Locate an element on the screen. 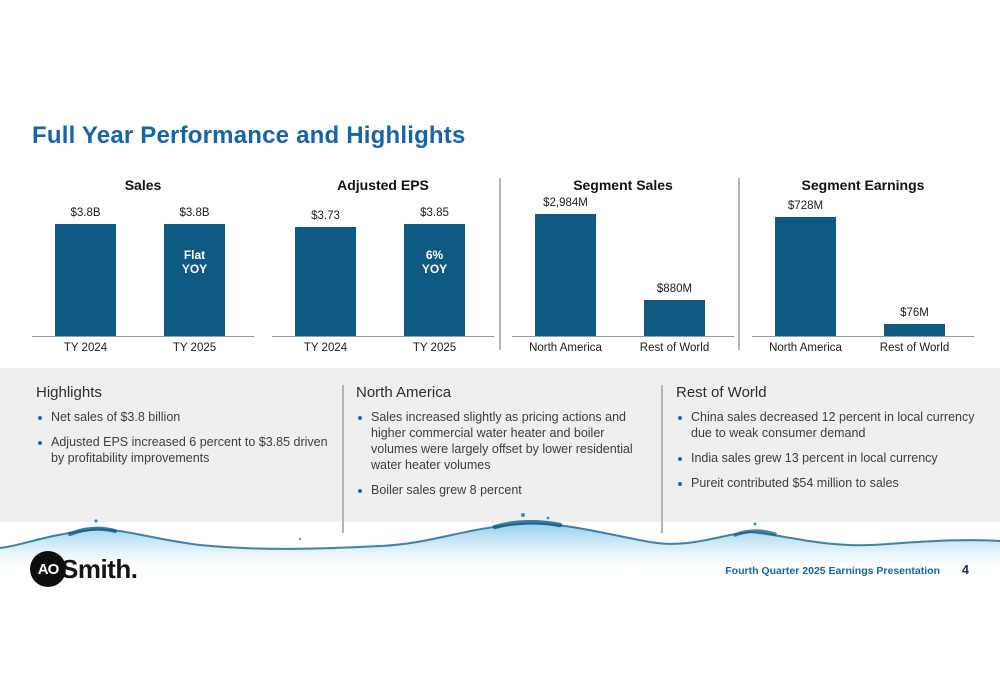  logo-ao-mark: AO is located at coordinates (48, 569).